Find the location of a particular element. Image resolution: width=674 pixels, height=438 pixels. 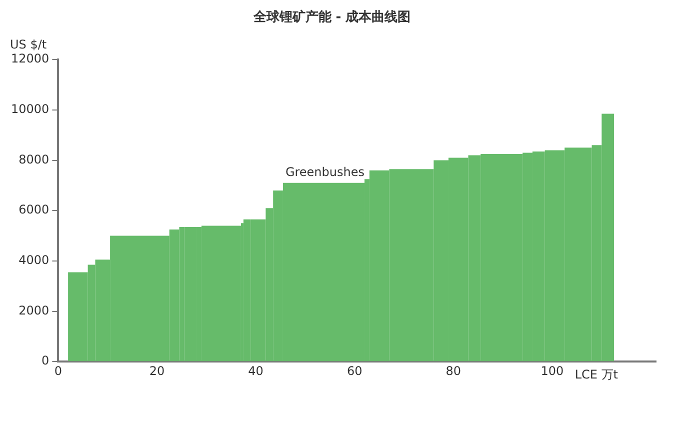

y-tick-label: 6000 is located at coordinates (34, 209).